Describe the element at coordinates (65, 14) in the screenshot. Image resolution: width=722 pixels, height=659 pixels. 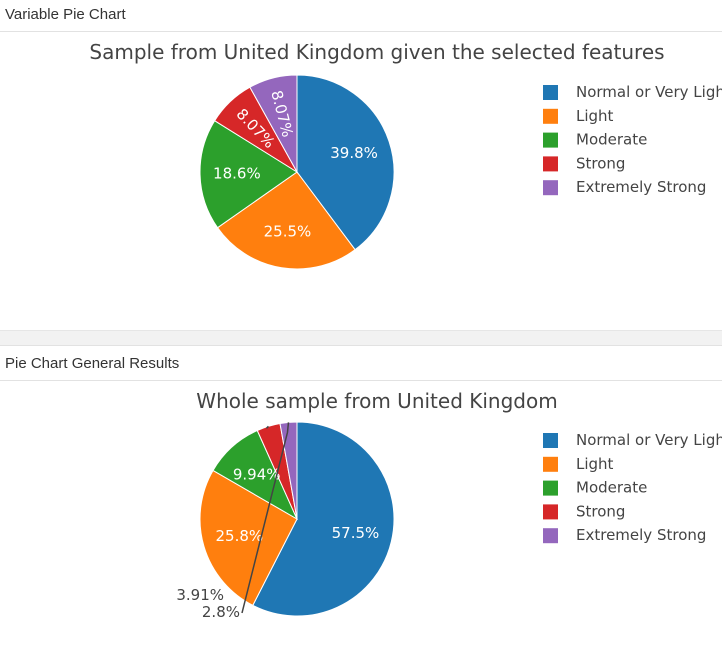
I see `panel-title: Variable Pie Chart` at that location.